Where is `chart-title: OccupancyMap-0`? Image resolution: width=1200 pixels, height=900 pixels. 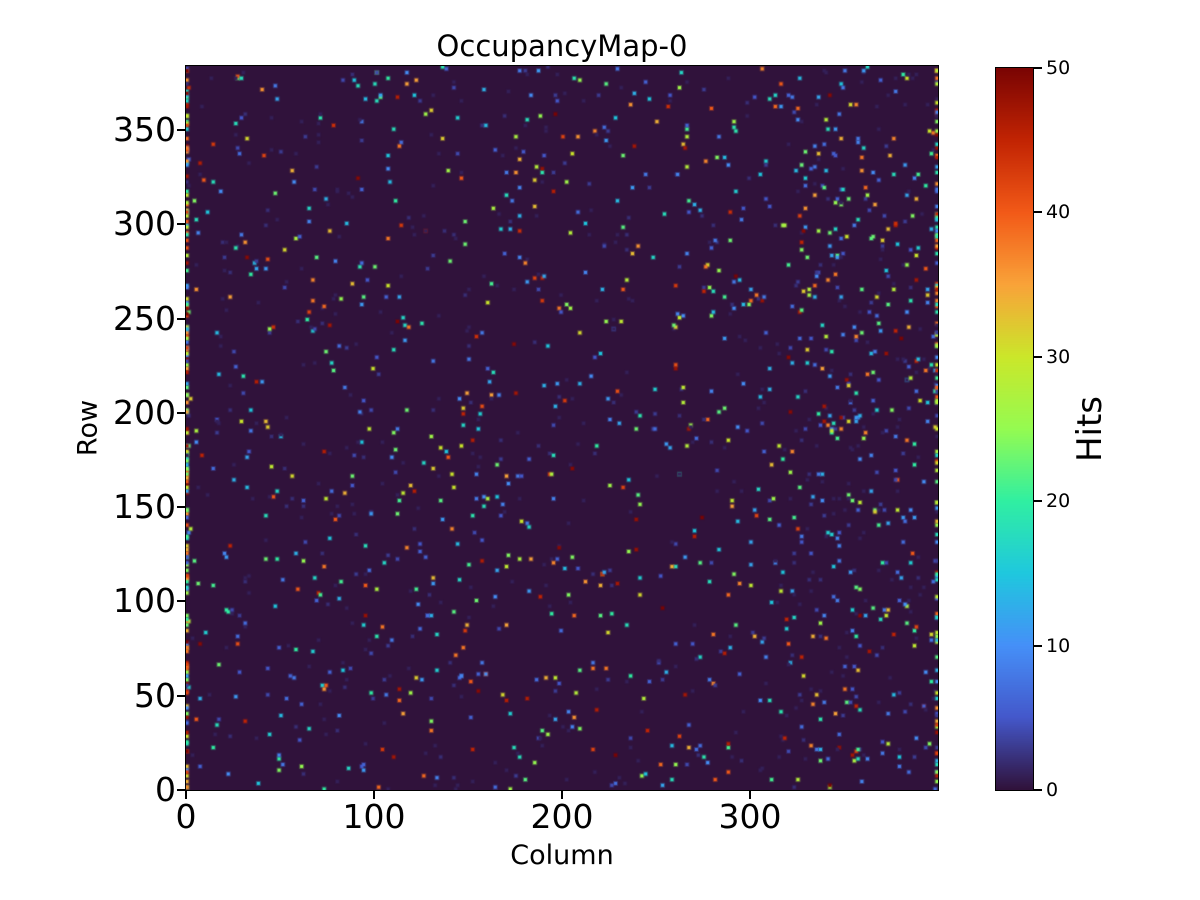 chart-title: OccupancyMap-0 is located at coordinates (562, 46).